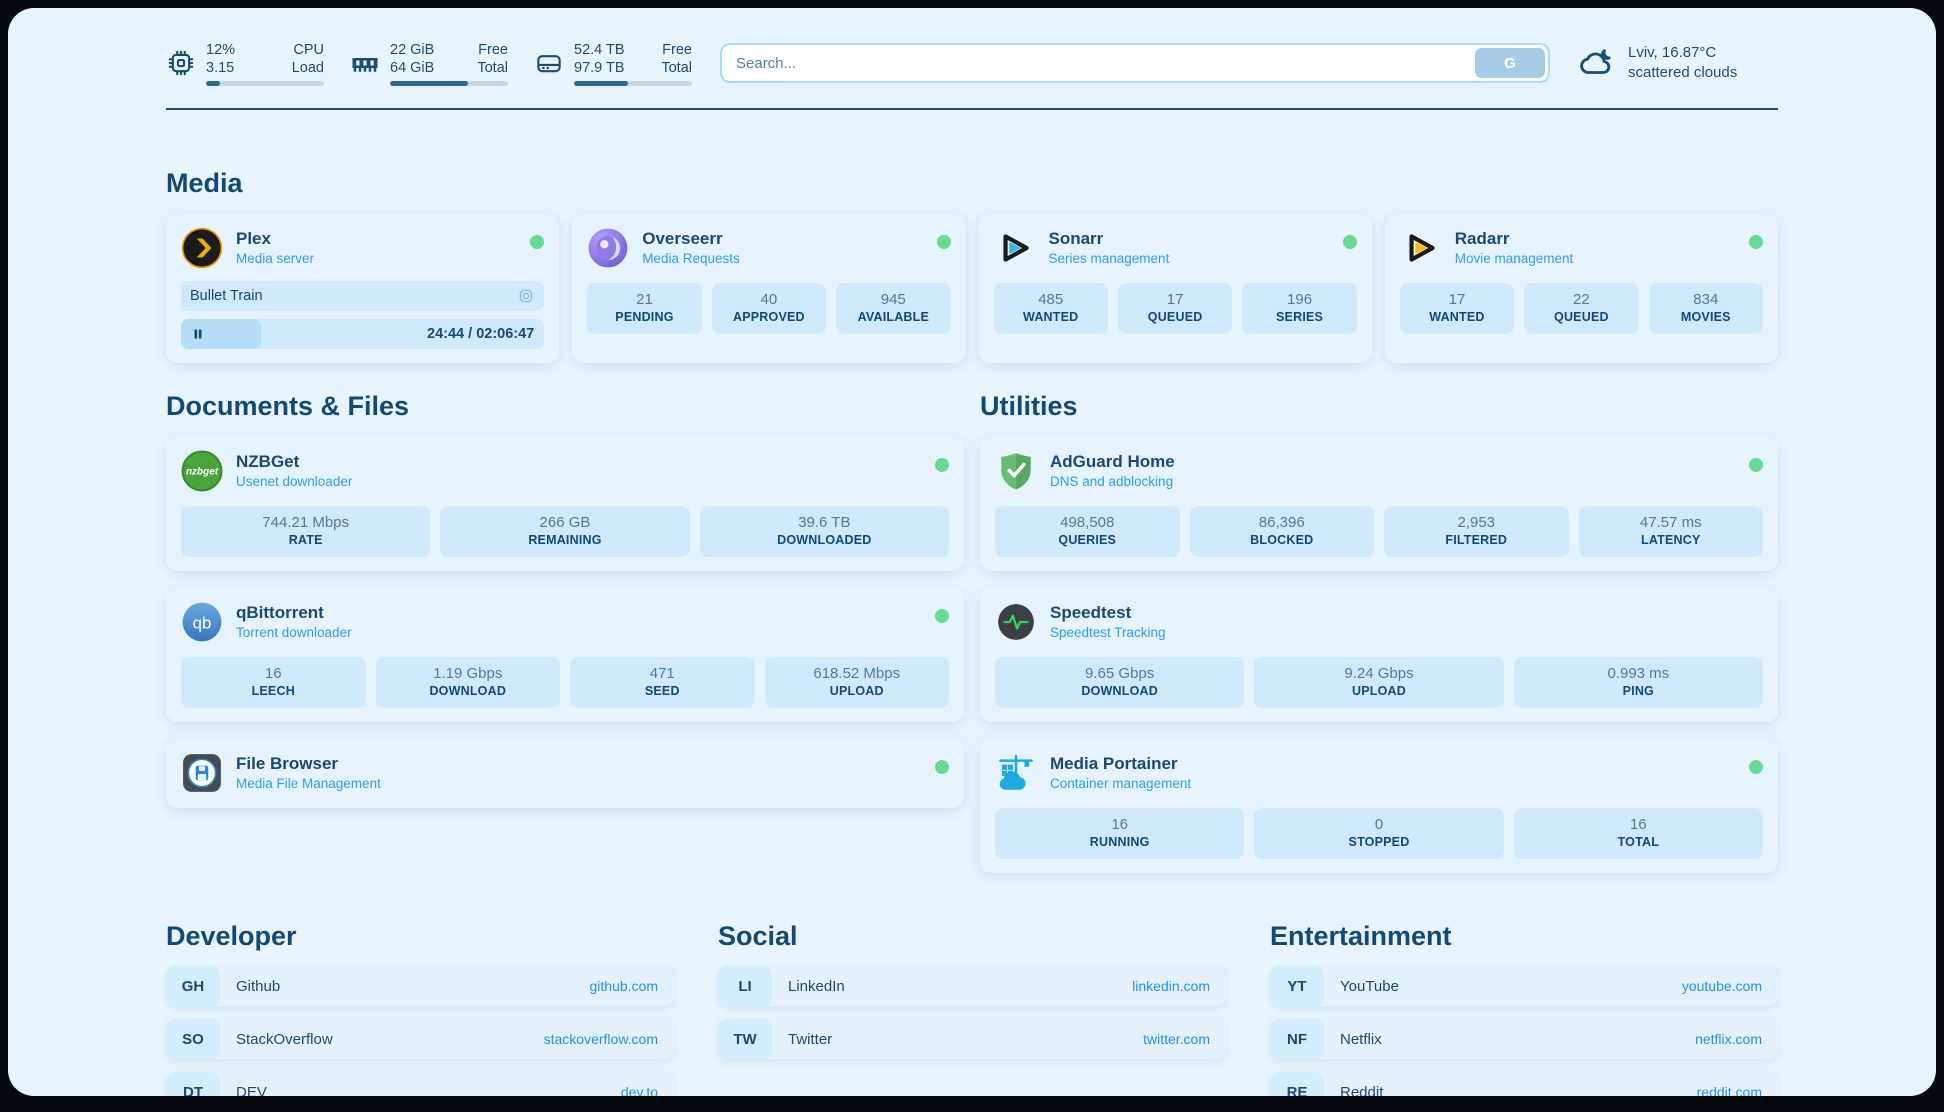  Describe the element at coordinates (1297, 1039) in the screenshot. I see `link-badge: NF` at that location.